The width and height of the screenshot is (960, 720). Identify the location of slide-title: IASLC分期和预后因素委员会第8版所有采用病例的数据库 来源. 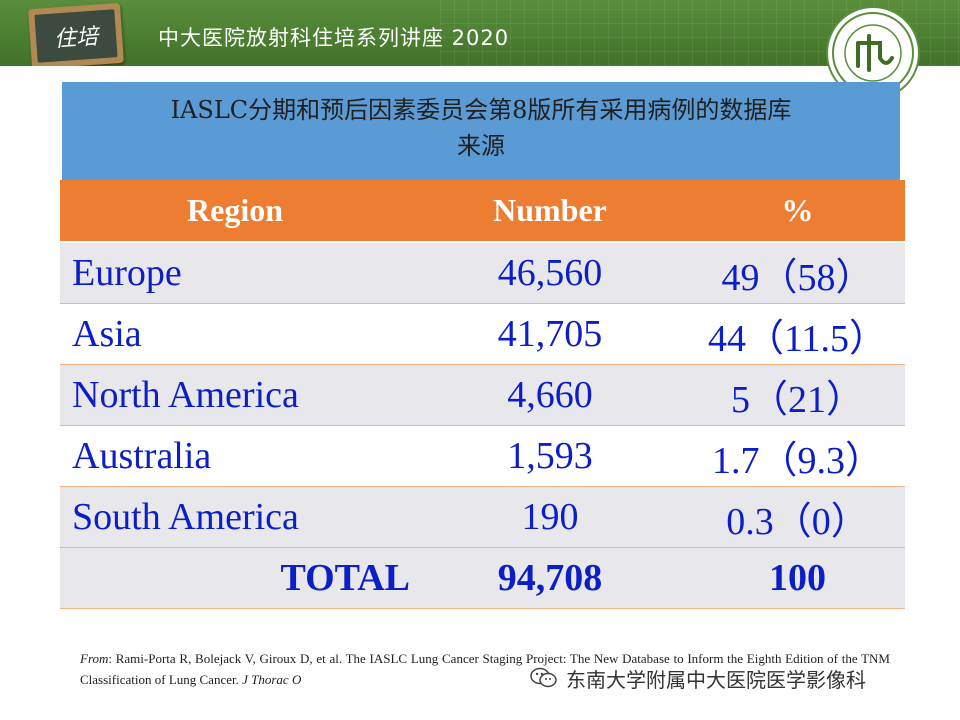
(481, 132).